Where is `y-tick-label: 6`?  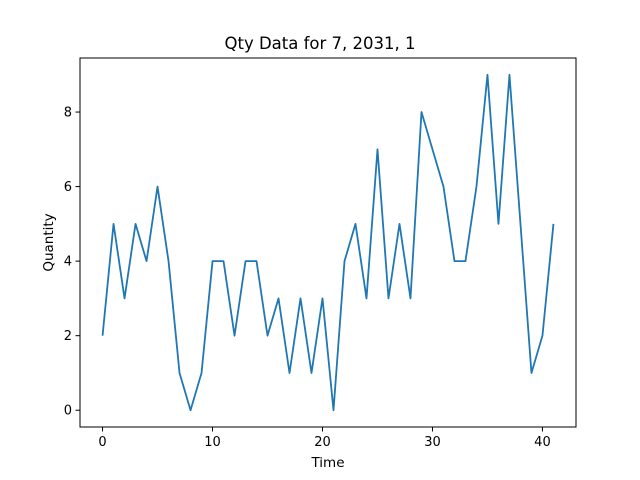 y-tick-label: 6 is located at coordinates (68, 187).